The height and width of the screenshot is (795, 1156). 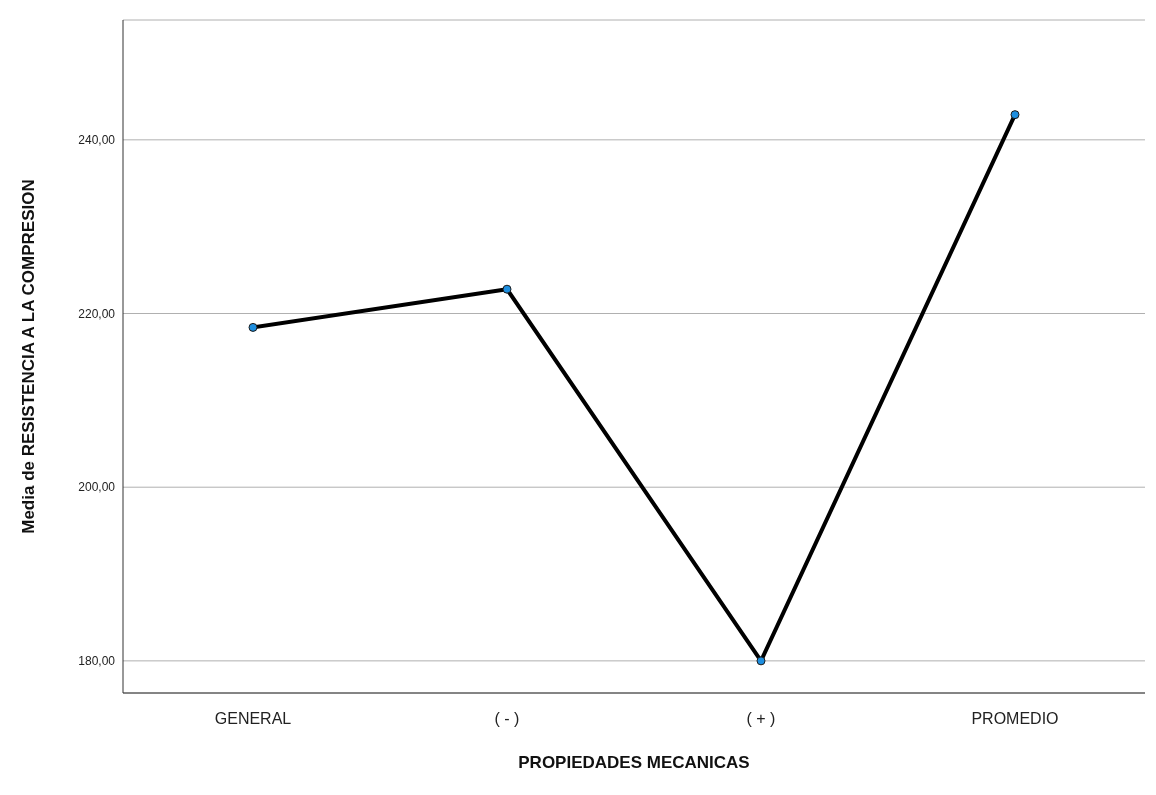 I want to click on x-tick-label: PROMEDIO, so click(x=1015, y=719).